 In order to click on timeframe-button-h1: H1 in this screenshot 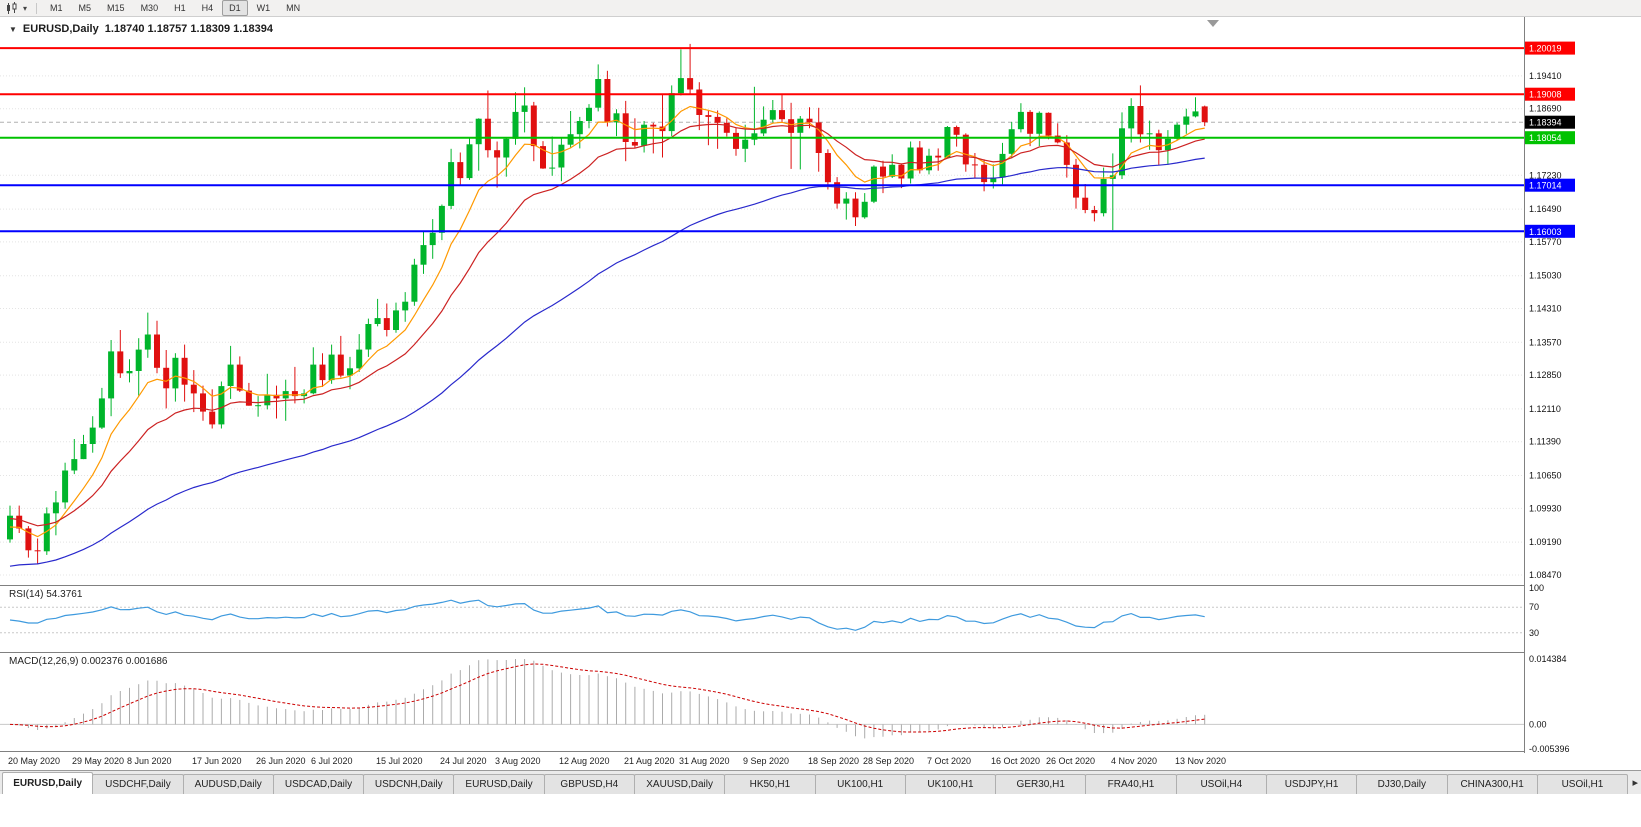, I will do `click(180, 8)`.